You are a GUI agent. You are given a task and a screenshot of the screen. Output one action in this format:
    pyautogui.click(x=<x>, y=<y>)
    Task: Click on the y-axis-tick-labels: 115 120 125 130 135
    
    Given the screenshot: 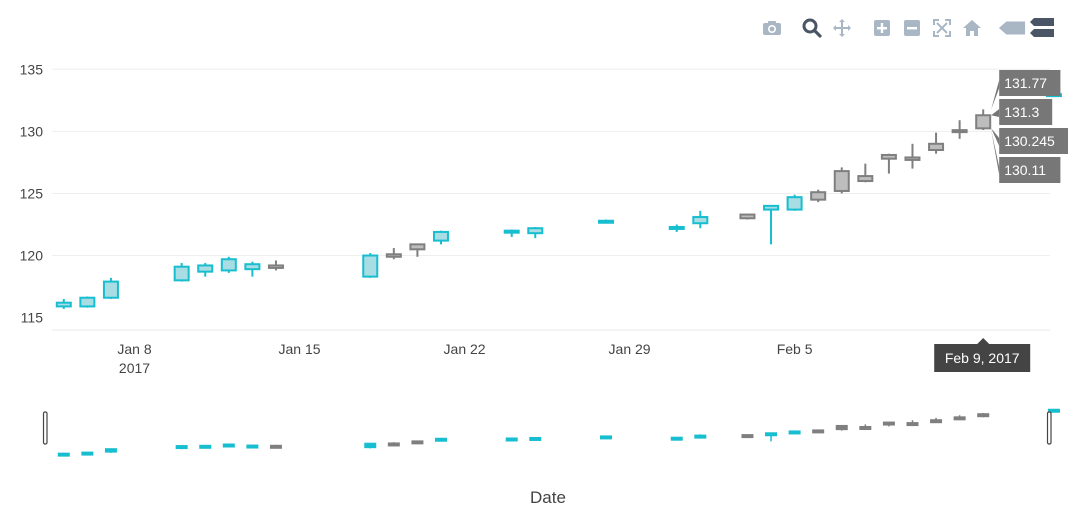 What is the action you would take?
    pyautogui.click(x=32, y=193)
    